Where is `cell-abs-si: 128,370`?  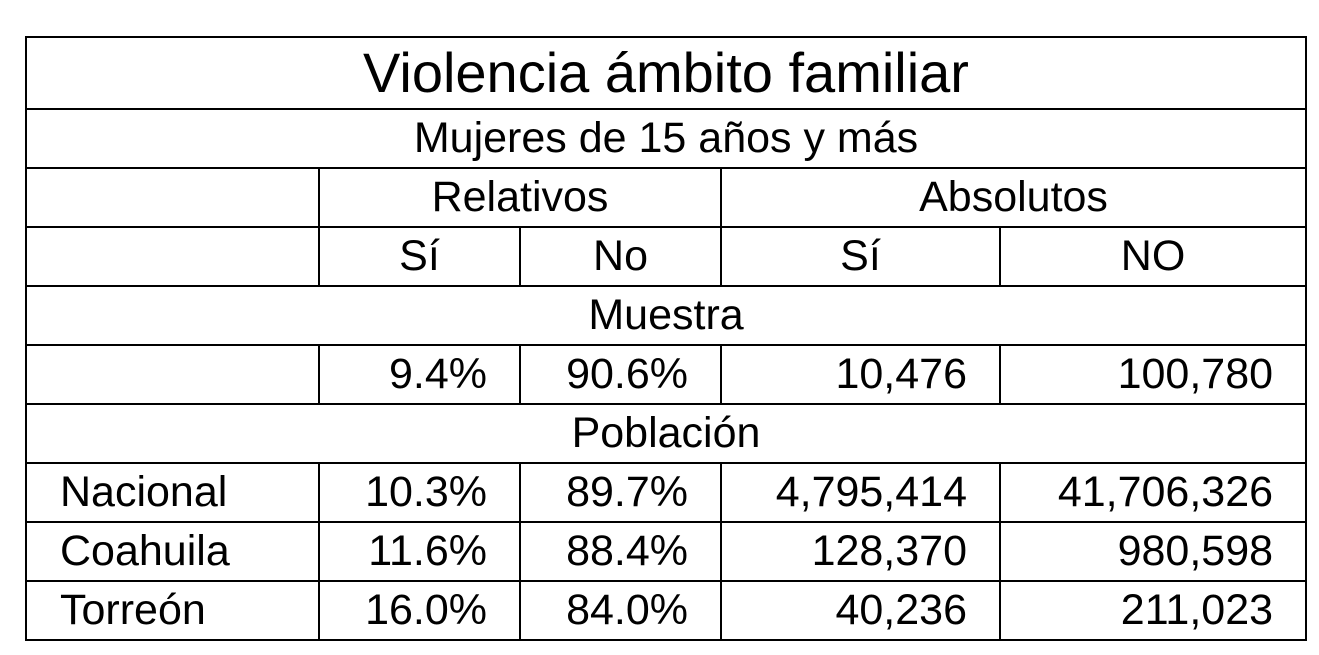
cell-abs-si: 128,370 is located at coordinates (860, 551).